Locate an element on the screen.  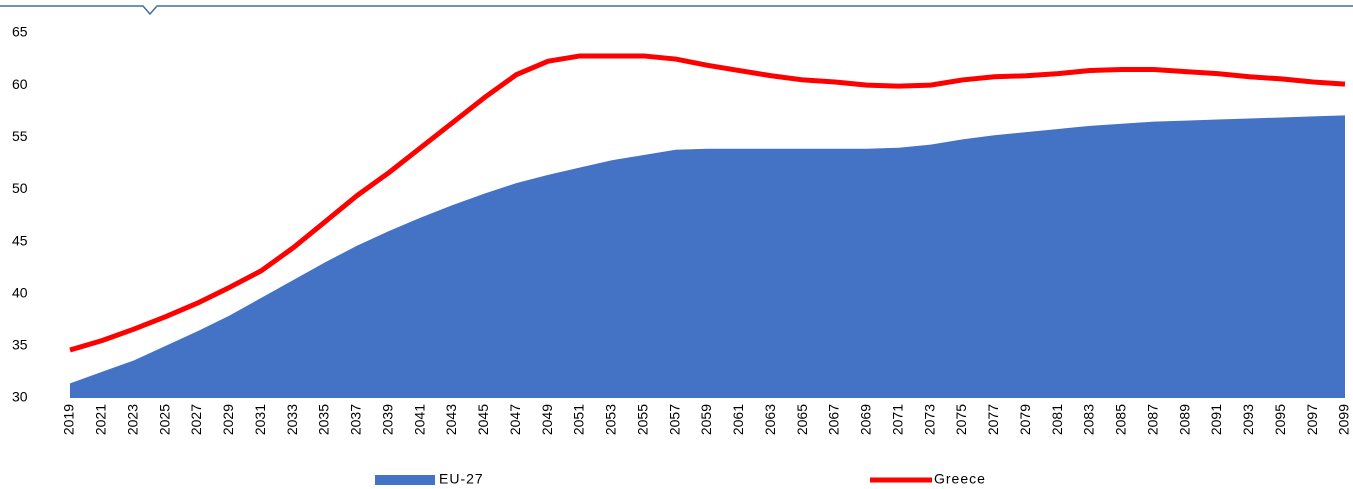
x-tick-label: 2047 is located at coordinates (515, 419).